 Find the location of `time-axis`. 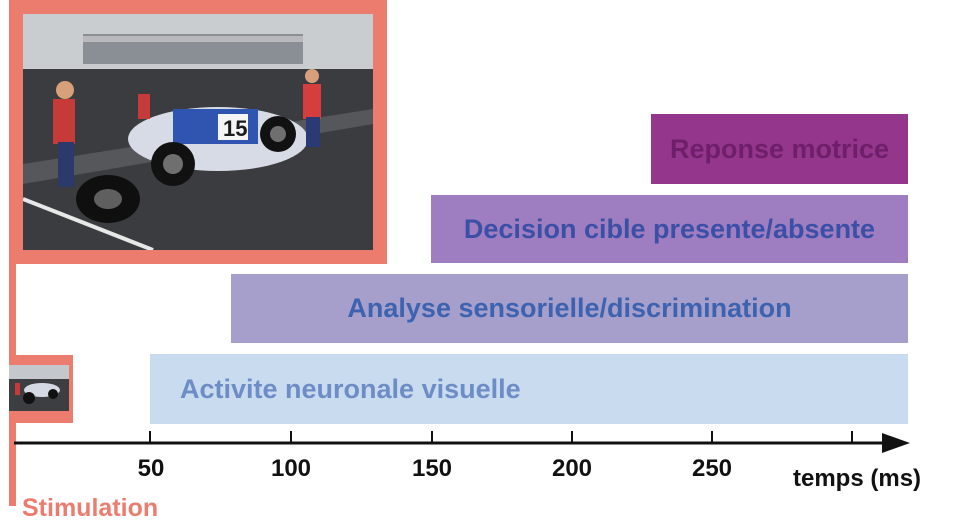

time-axis is located at coordinates (462, 442).